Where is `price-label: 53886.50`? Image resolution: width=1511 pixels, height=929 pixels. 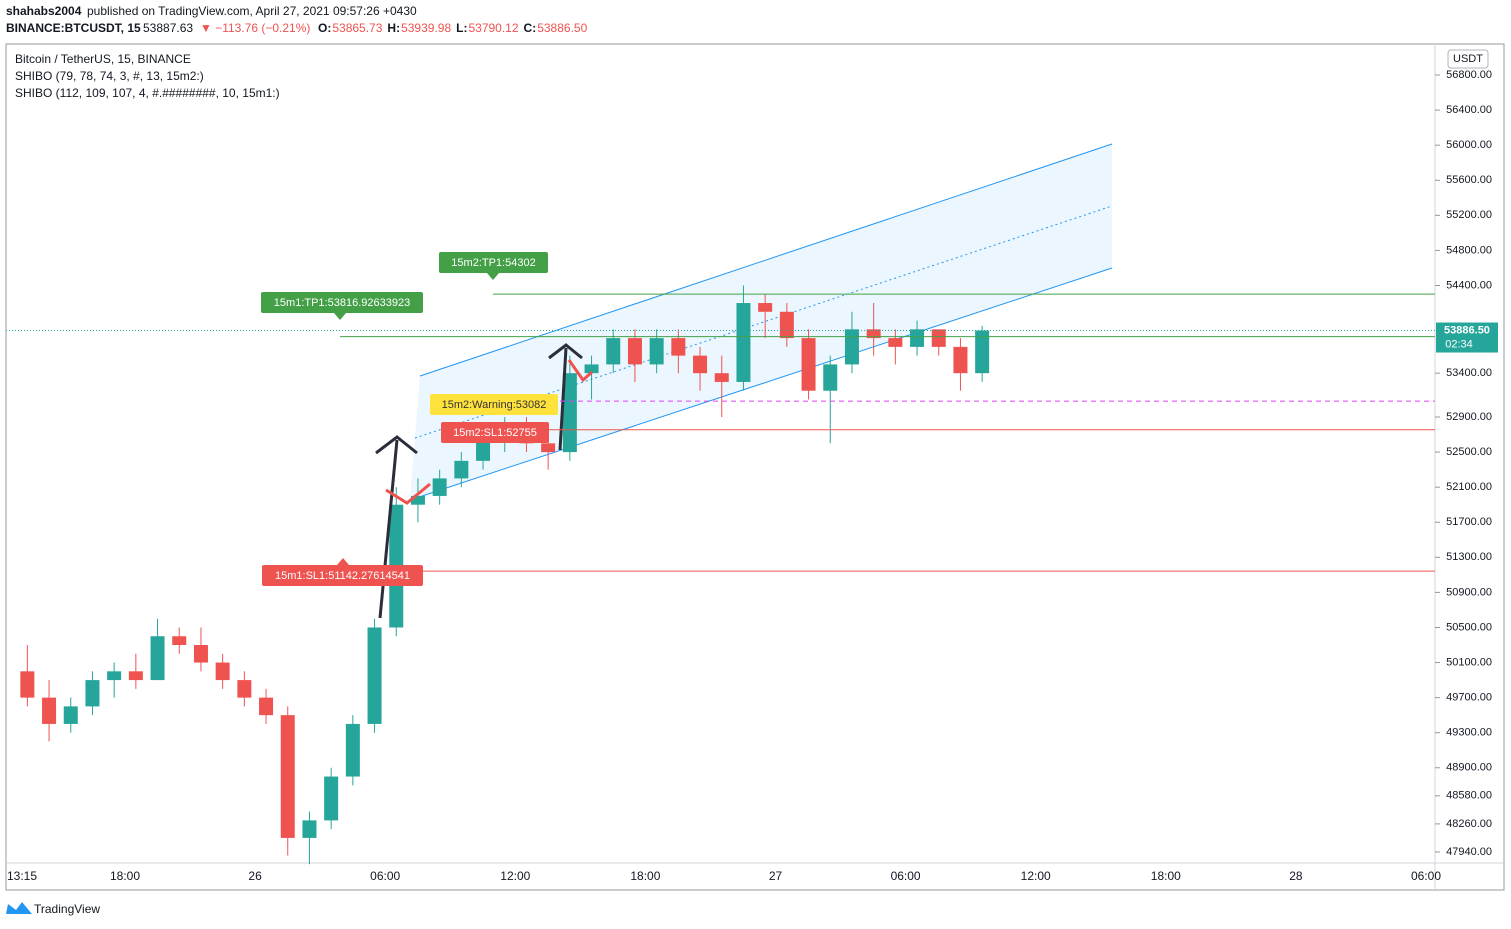 price-label: 53886.50 is located at coordinates (1467, 330).